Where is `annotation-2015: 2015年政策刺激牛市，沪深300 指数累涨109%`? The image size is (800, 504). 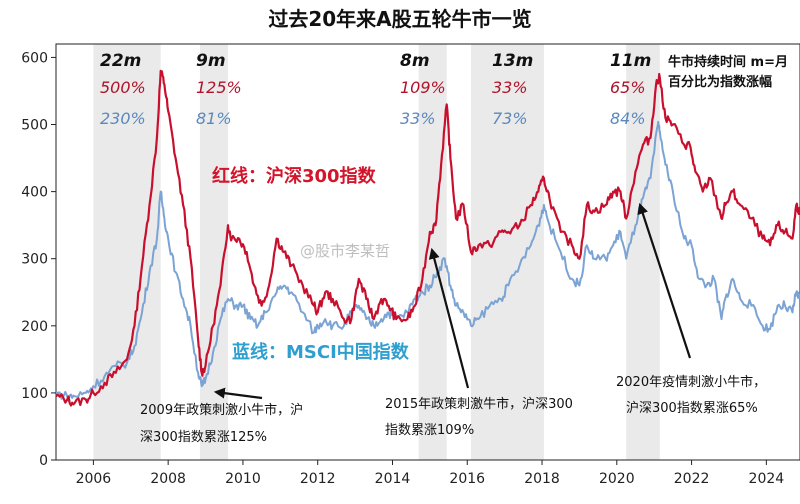 annotation-2015: 2015年政策刺激牛市，沪深300 指数累涨109% is located at coordinates (479, 342).